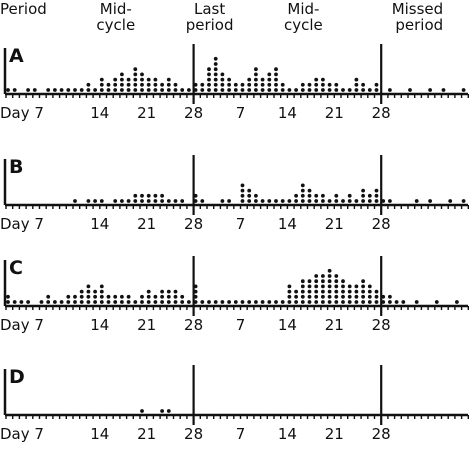 This screenshot has width=474, height=450. What do you see at coordinates (287, 224) in the screenshot?
I see `x-tick-label: 14` at bounding box center [287, 224].